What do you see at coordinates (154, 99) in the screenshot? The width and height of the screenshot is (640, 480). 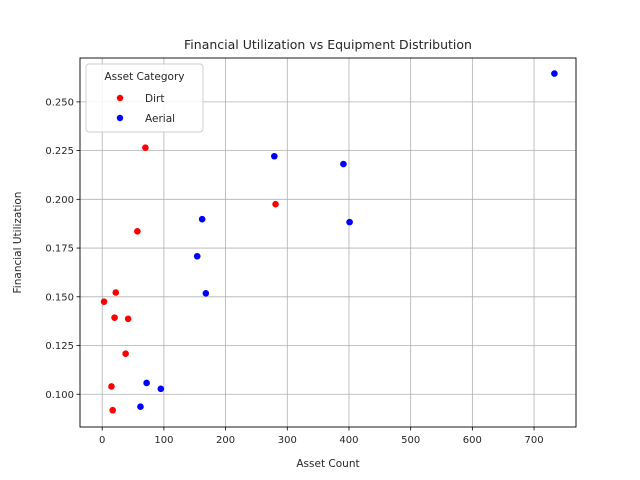 I see `legend-label-dirt: Dirt` at bounding box center [154, 99].